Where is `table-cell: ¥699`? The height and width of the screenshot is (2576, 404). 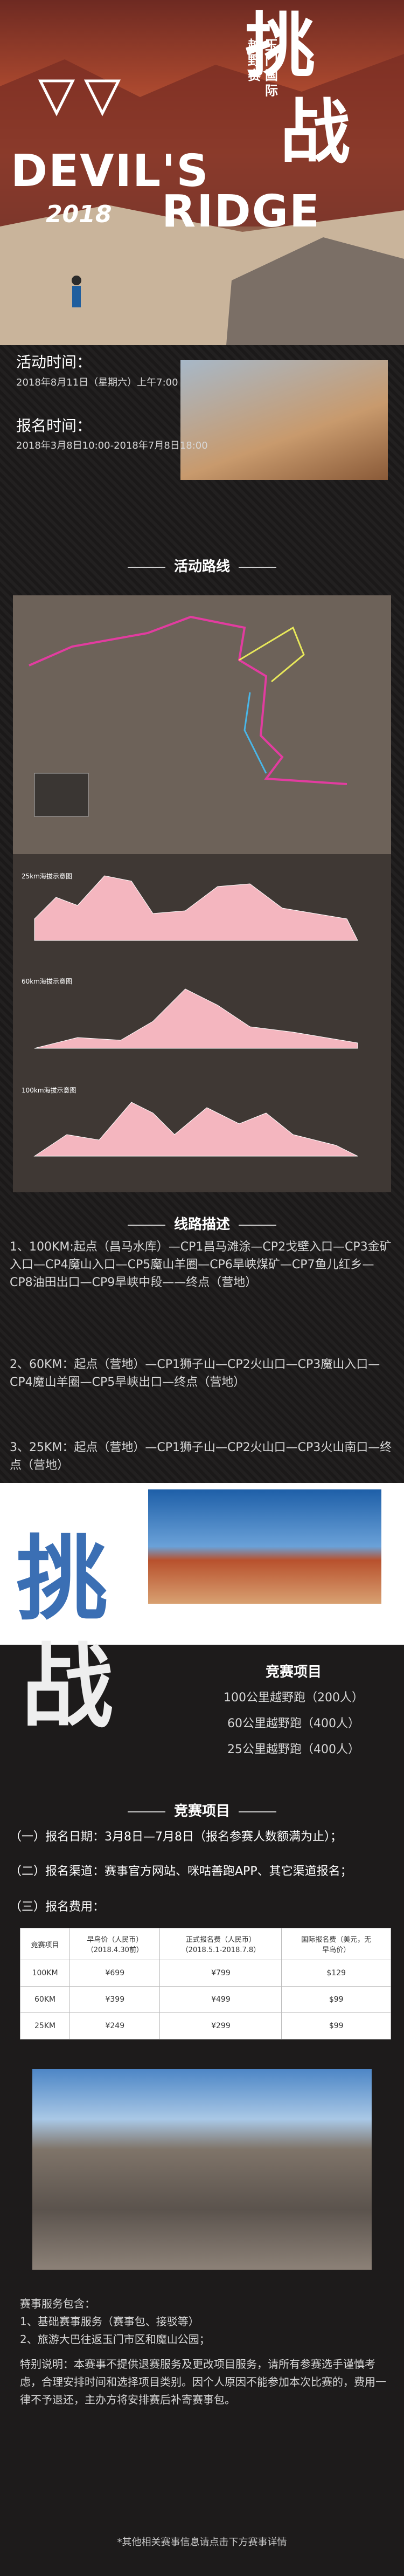 table-cell: ¥699 is located at coordinates (115, 1973).